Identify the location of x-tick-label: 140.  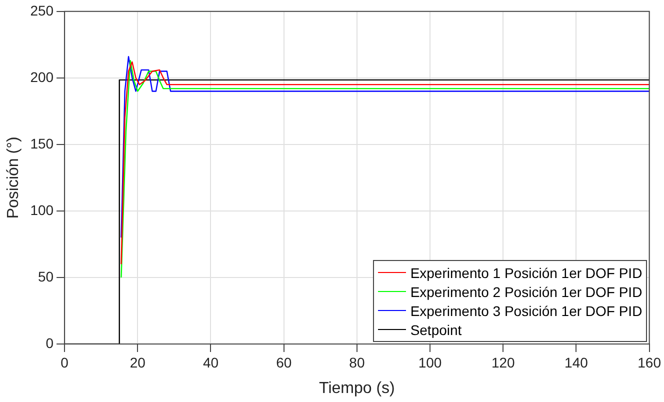
(576, 362).